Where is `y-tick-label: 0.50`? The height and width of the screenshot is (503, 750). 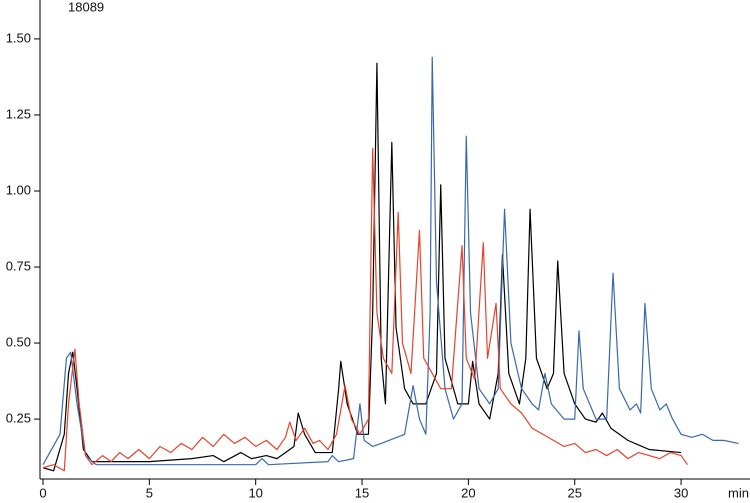 y-tick-label: 0.50 is located at coordinates (18, 341).